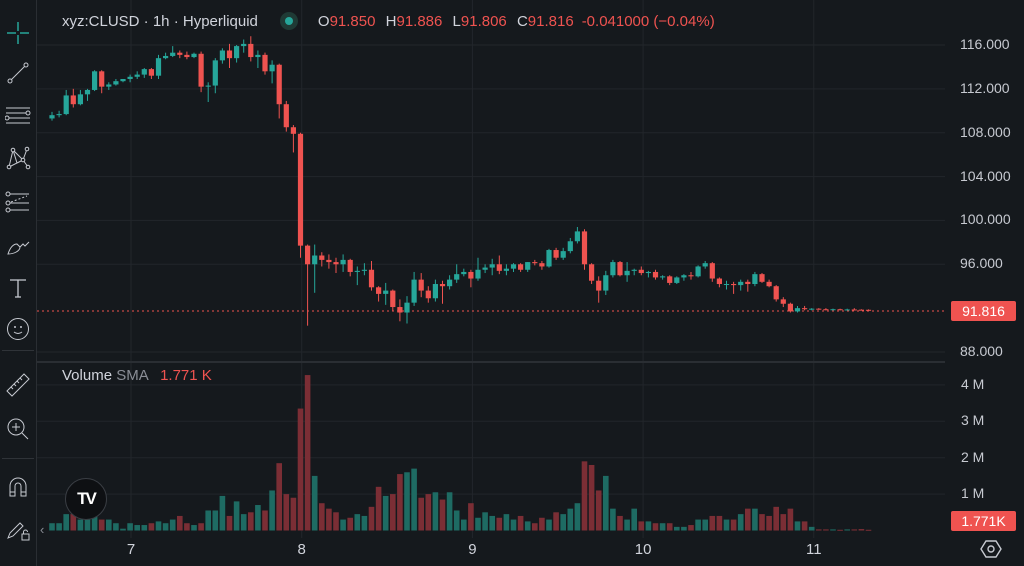  What do you see at coordinates (160, 21) in the screenshot?
I see `symbol-title: xyz:CLUSD · 1h · Hyperliquid` at bounding box center [160, 21].